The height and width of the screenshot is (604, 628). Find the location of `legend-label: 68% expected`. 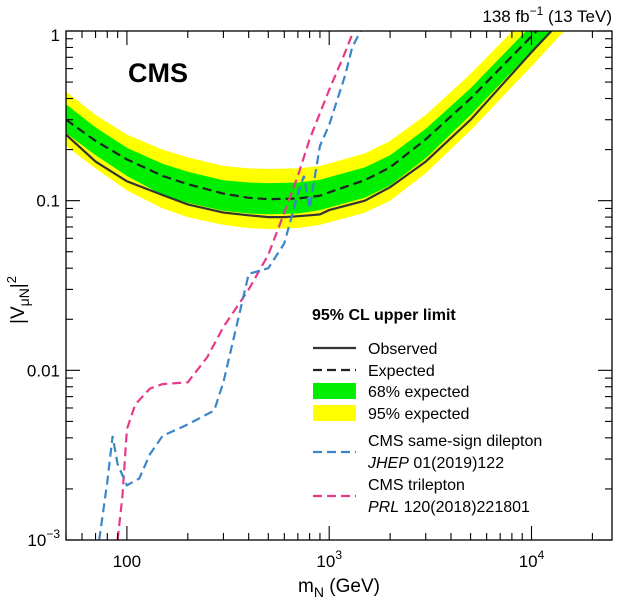

legend-label: 68% expected is located at coordinates (418, 392).